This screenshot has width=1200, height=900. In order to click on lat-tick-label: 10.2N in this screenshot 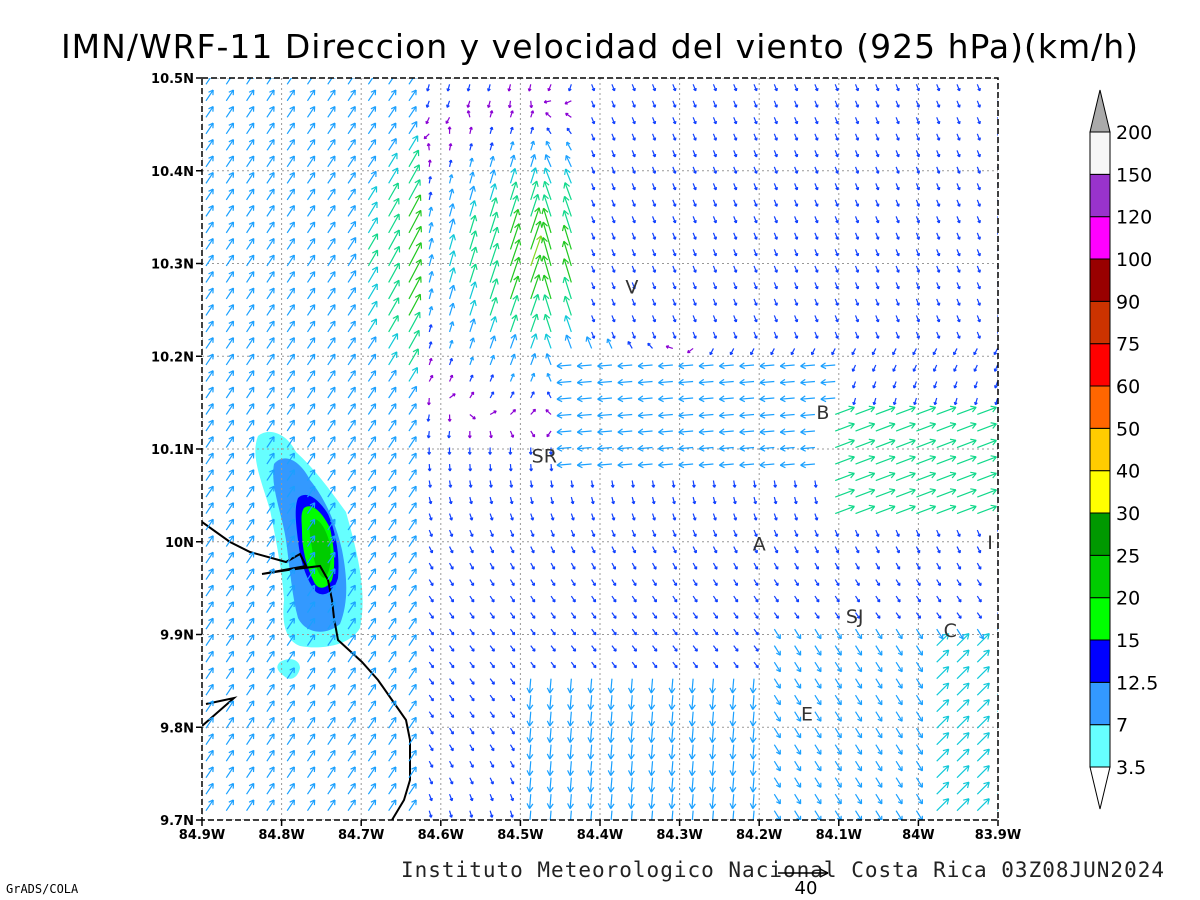, I will do `click(172, 357)`.